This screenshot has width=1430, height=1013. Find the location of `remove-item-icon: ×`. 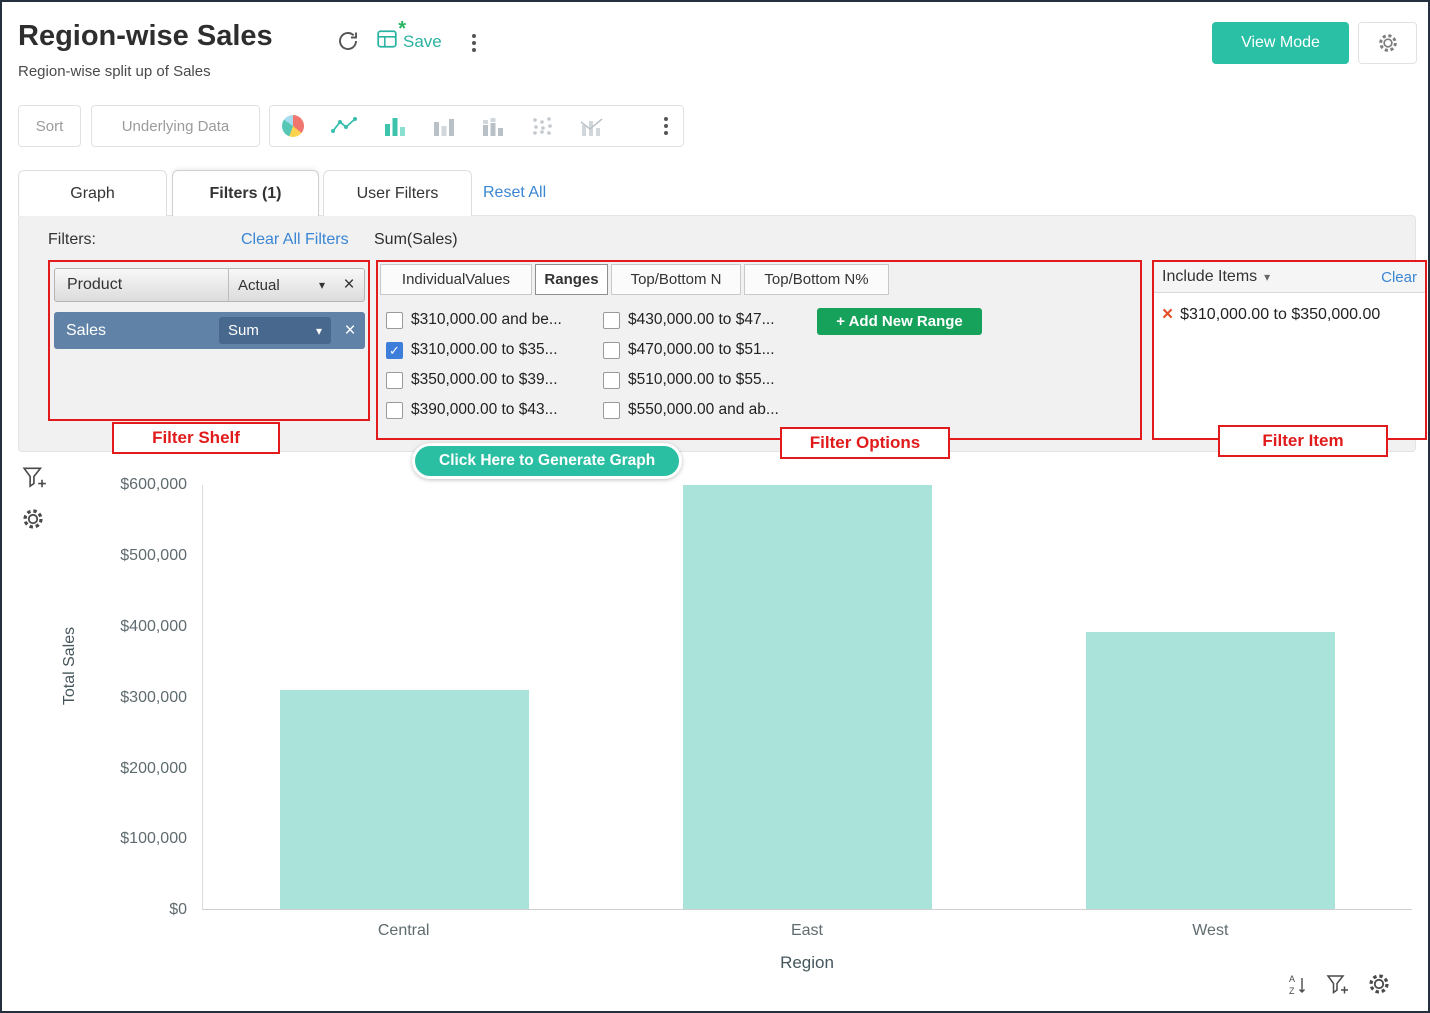

remove-item-icon: × is located at coordinates (1168, 314).